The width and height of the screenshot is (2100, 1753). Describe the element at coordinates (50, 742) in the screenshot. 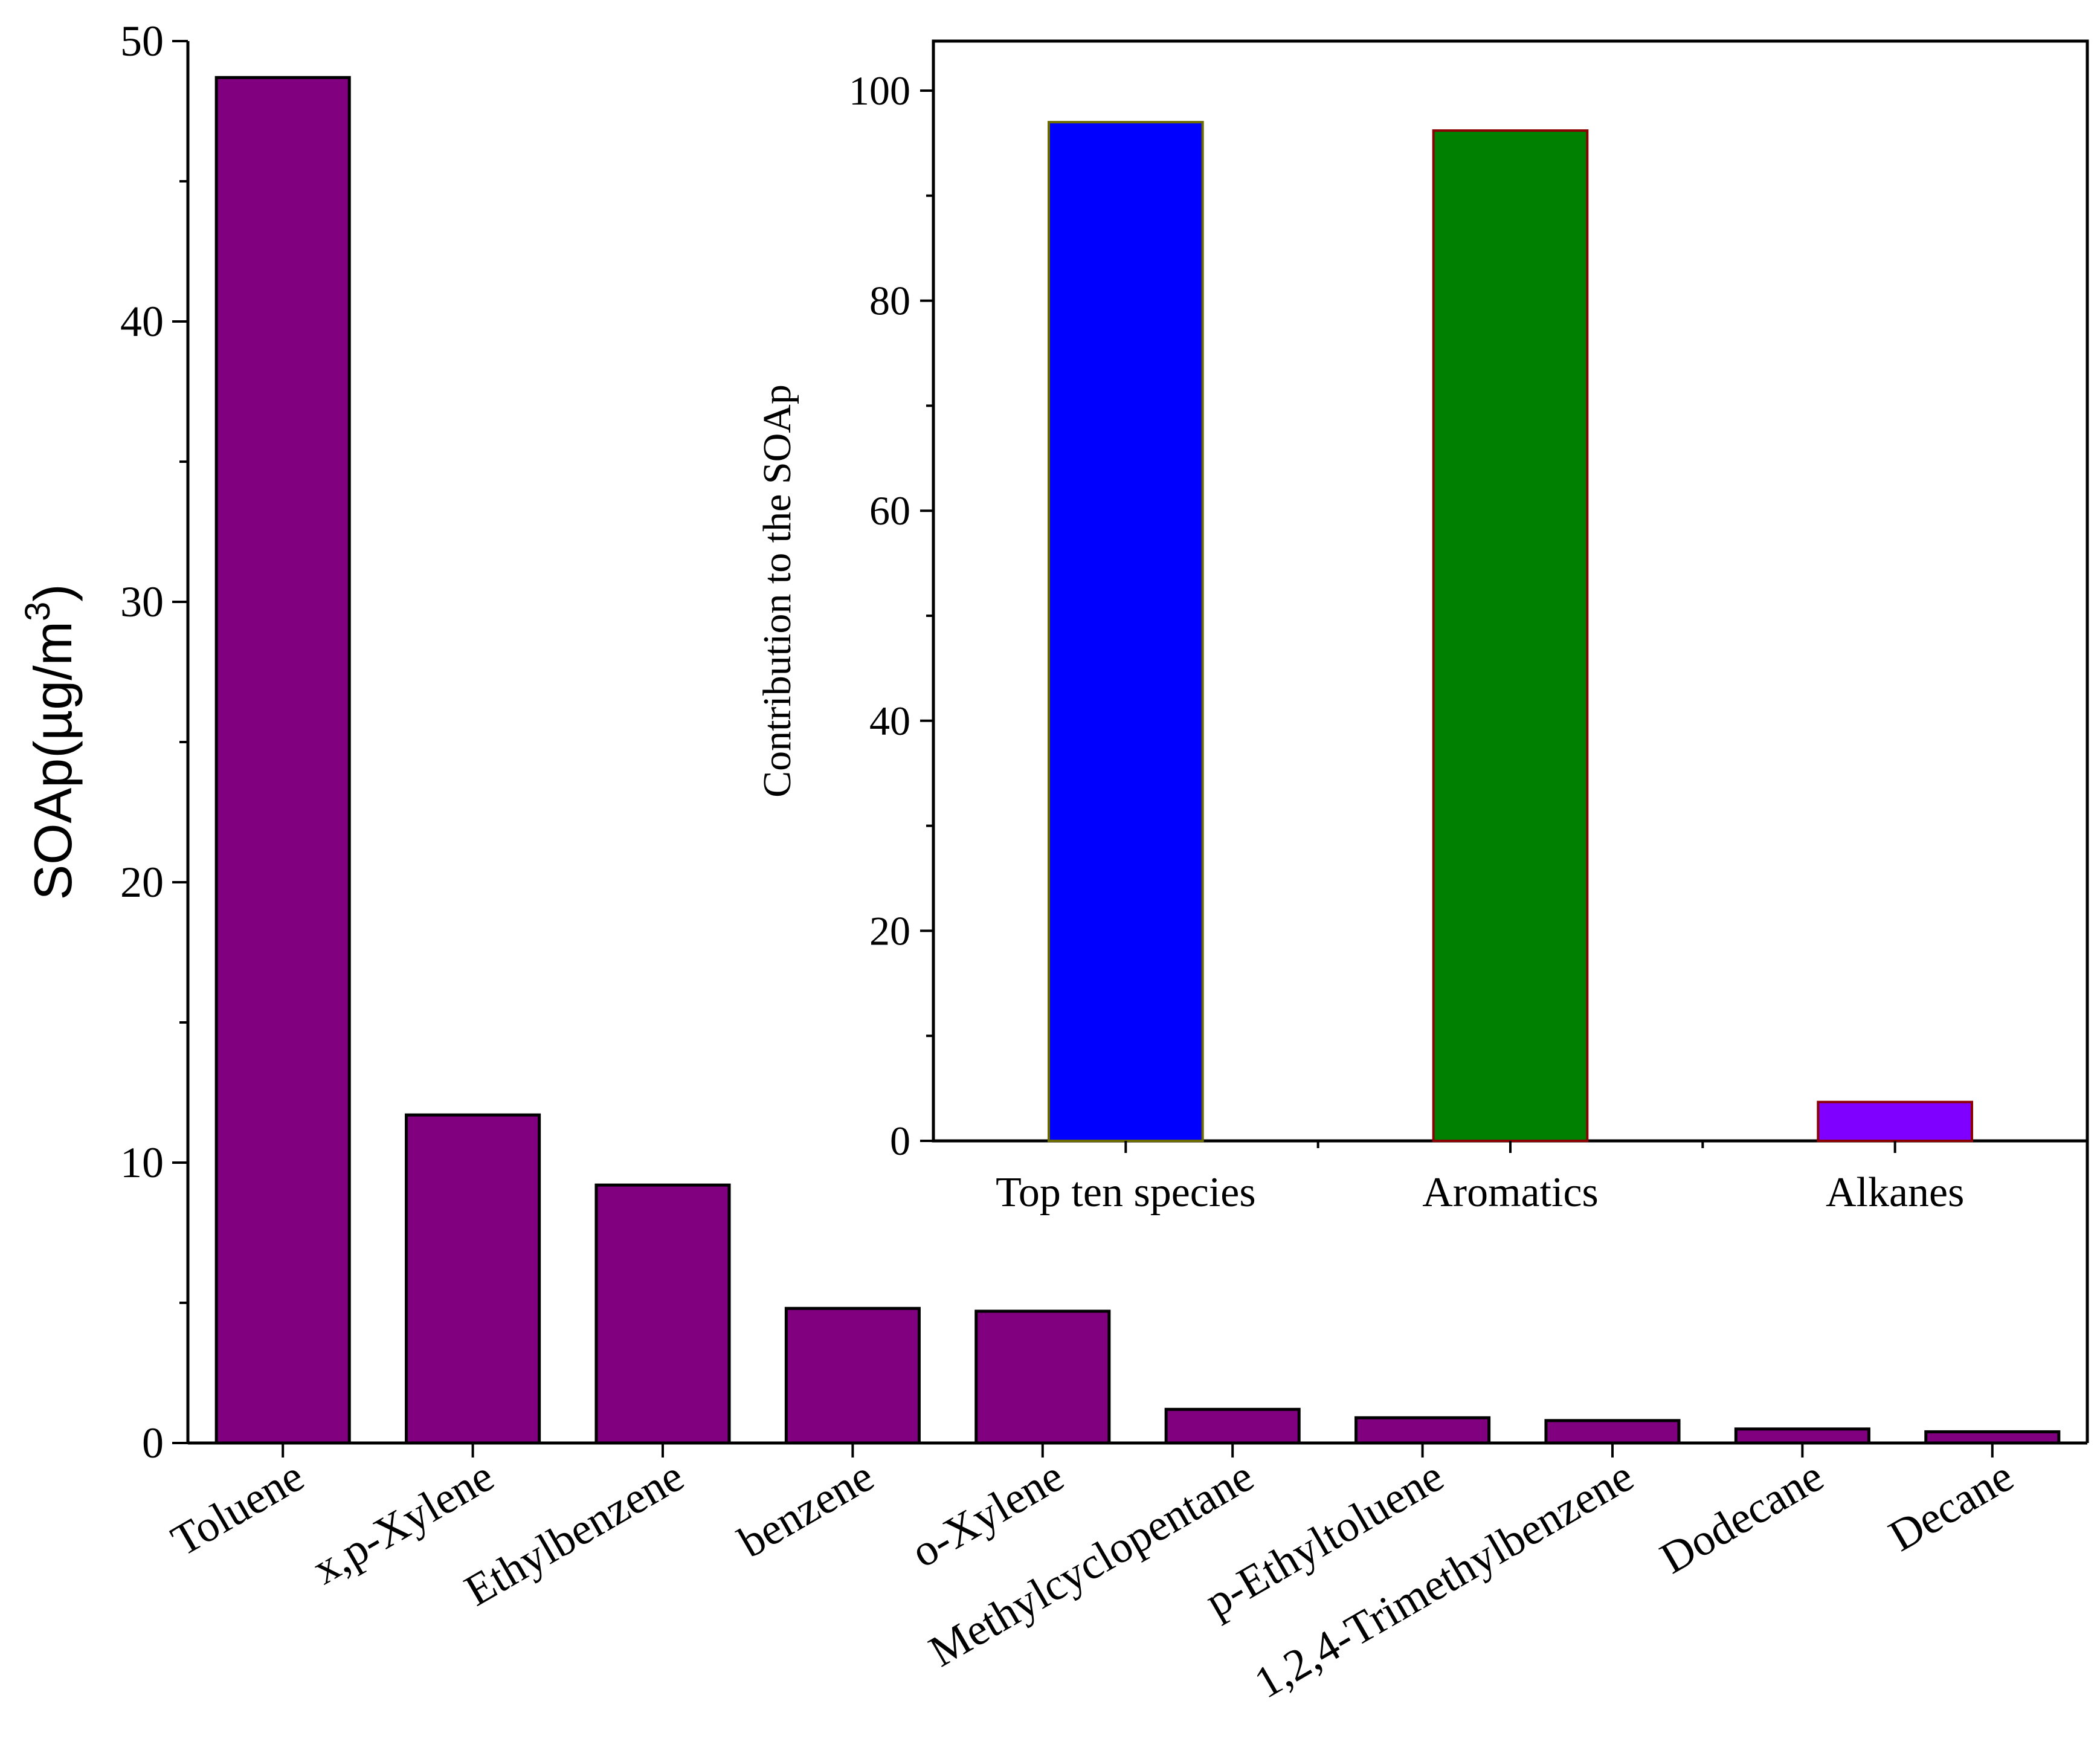

I see `main-y-axis-label: SOAp(µg/m3)` at that location.